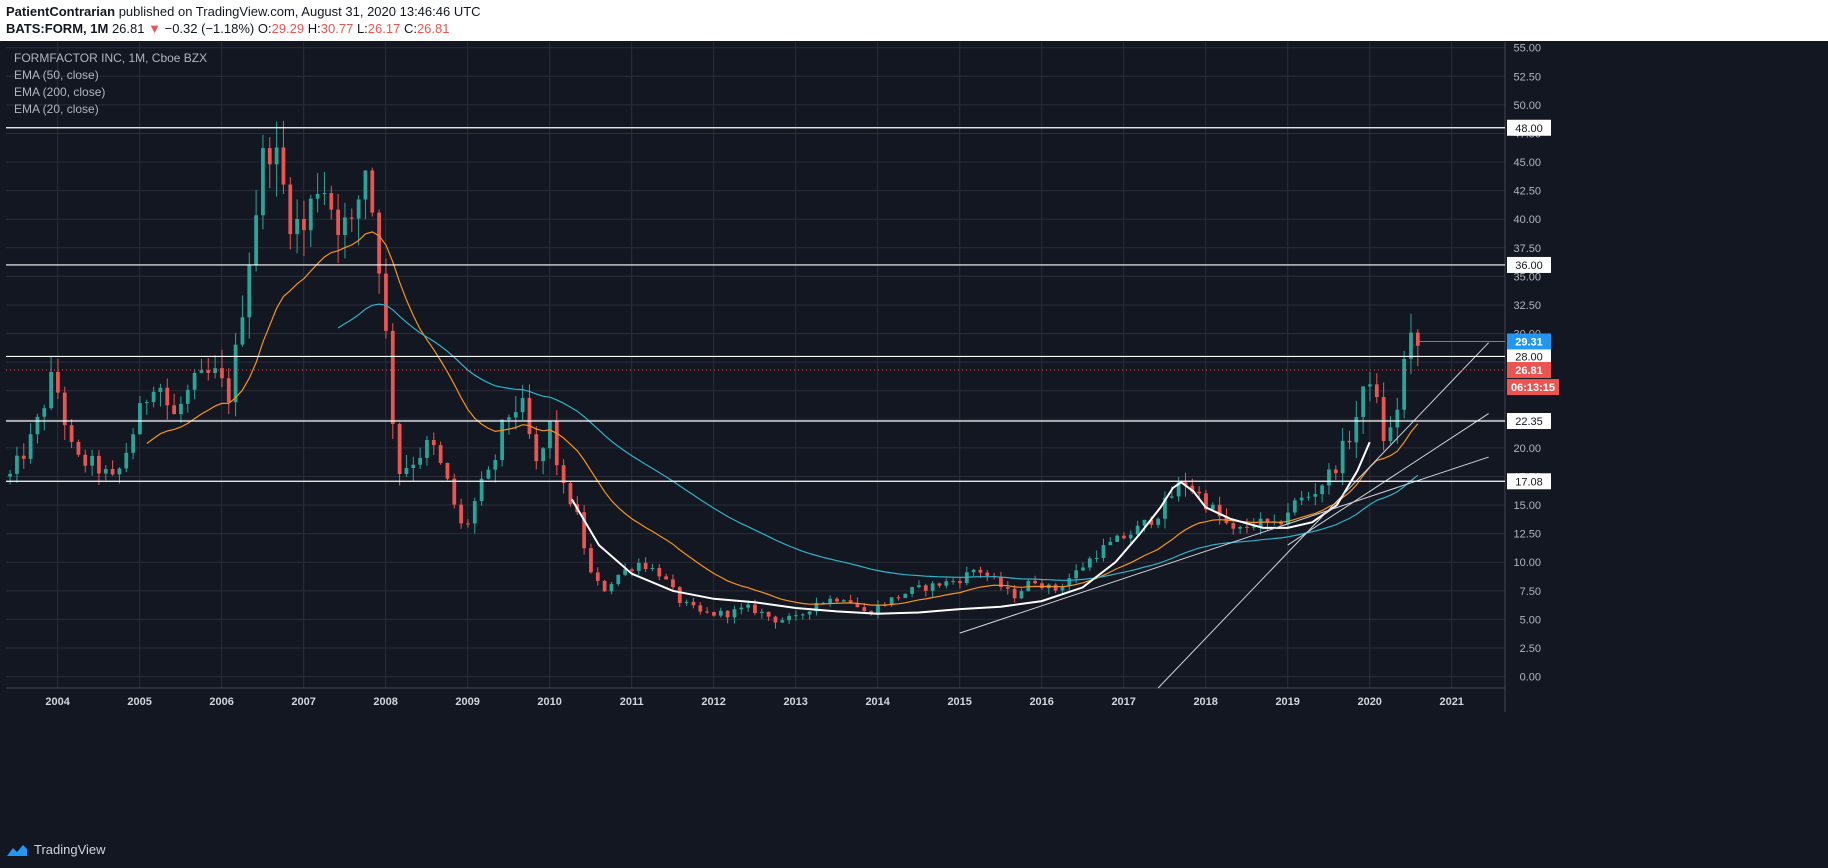  What do you see at coordinates (60, 92) in the screenshot?
I see `legend-ema200: EMA (200, close)` at bounding box center [60, 92].